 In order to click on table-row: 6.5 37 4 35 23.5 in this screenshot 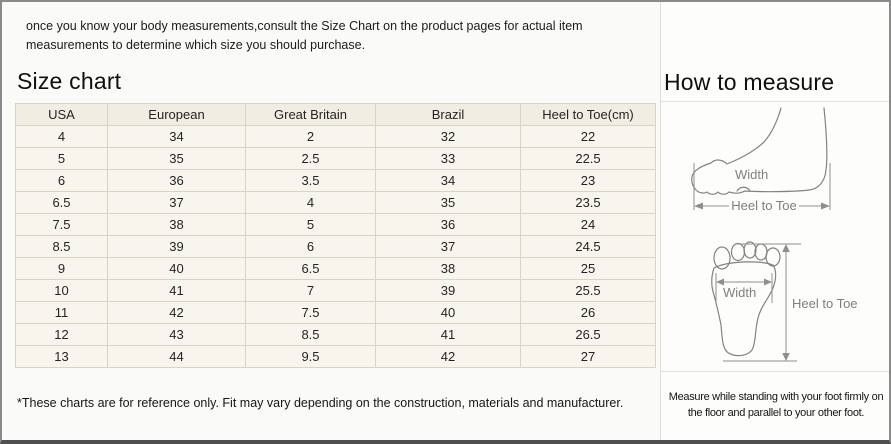, I will do `click(335, 202)`.